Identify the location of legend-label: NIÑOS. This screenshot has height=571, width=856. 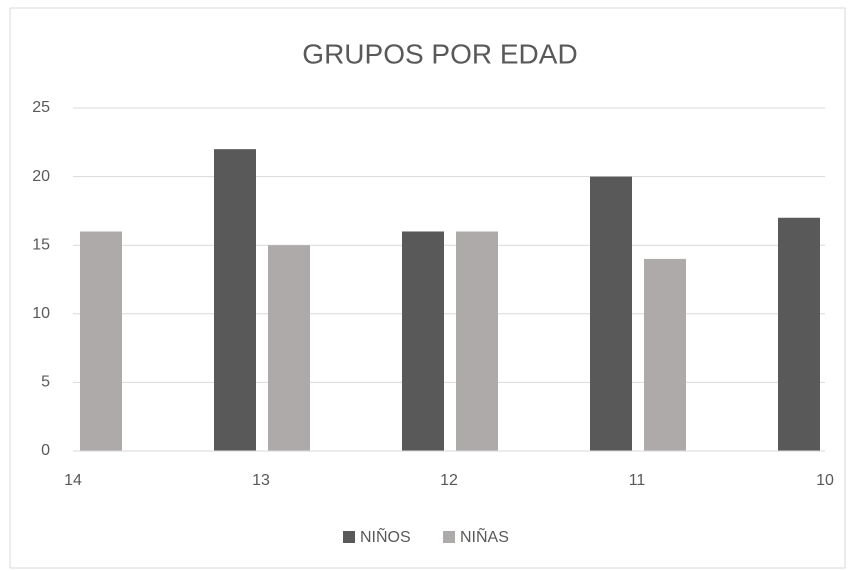
(385, 536).